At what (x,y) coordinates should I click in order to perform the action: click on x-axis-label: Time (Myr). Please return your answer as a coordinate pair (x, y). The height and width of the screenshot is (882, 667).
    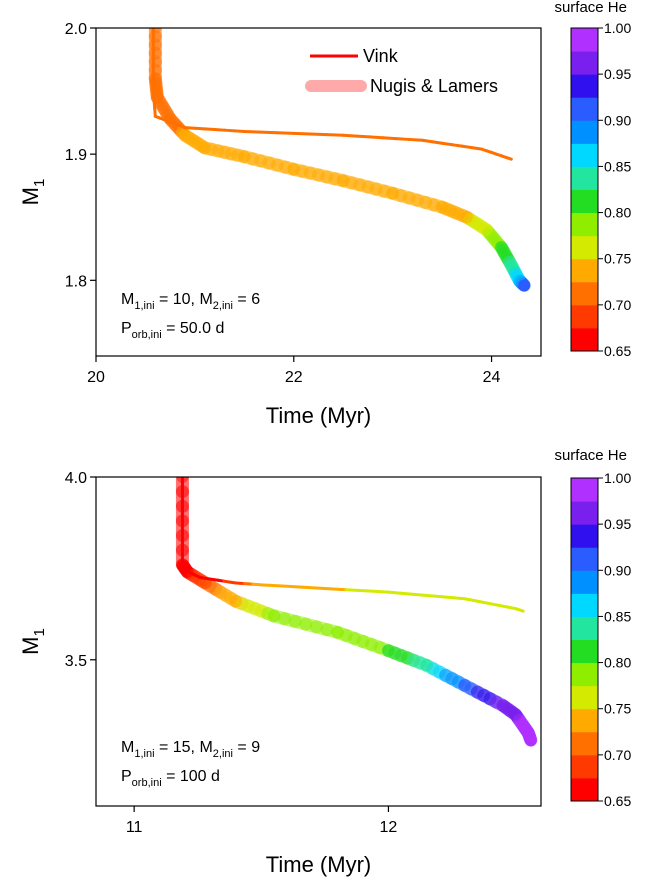
    Looking at the image, I should click on (319, 415).